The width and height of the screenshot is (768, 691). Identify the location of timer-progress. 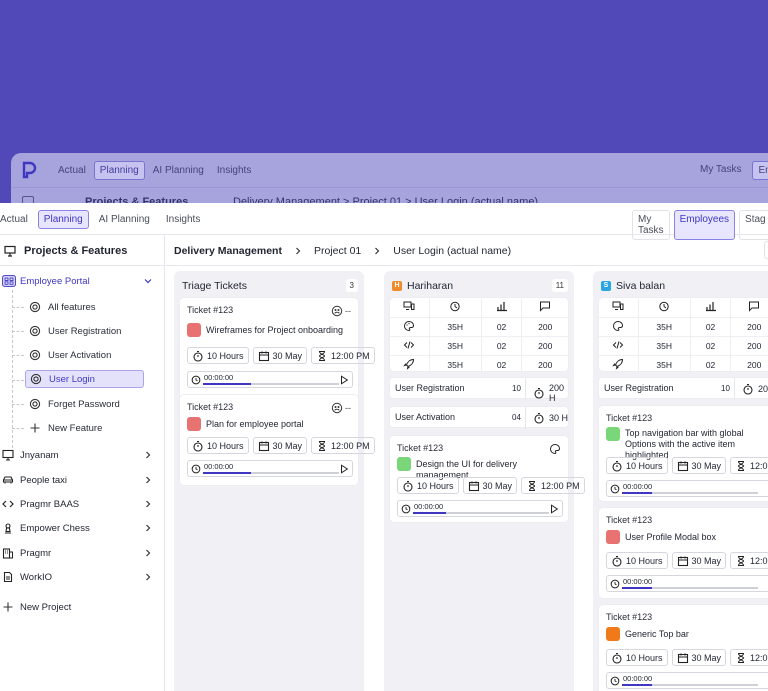
(481, 513).